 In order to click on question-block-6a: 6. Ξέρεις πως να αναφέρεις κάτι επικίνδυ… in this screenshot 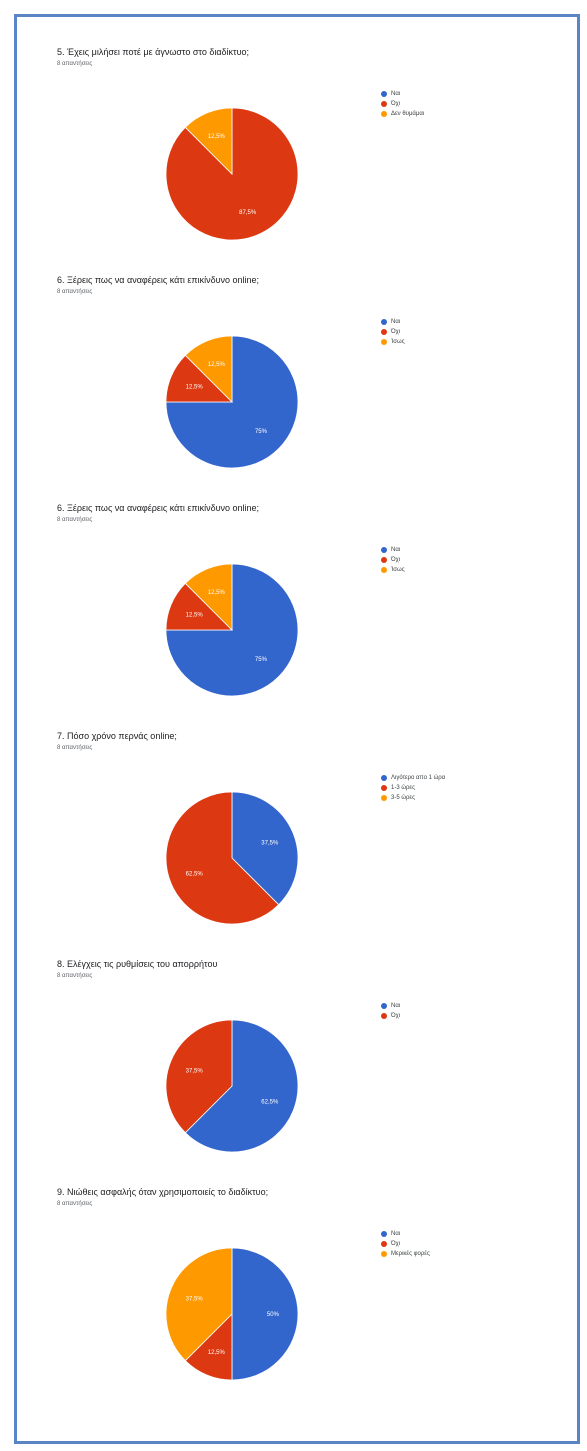, I will do `click(297, 389)`.